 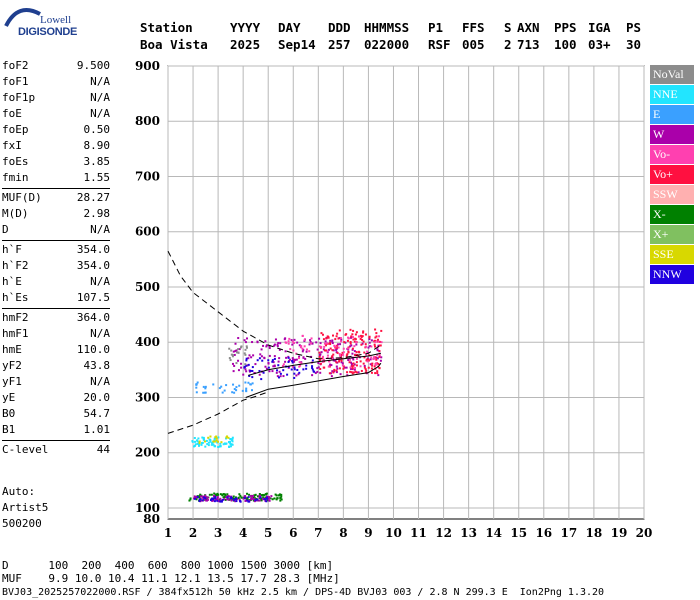 What do you see at coordinates (644, 533) in the screenshot?
I see `x-tick-label: 20` at bounding box center [644, 533].